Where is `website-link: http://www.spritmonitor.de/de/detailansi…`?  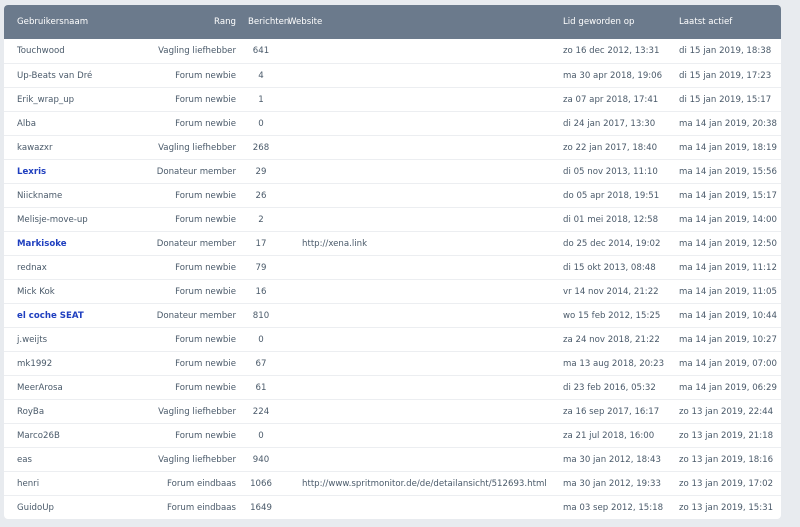 website-link: http://www.spritmonitor.de/de/detailansi… is located at coordinates (424, 484).